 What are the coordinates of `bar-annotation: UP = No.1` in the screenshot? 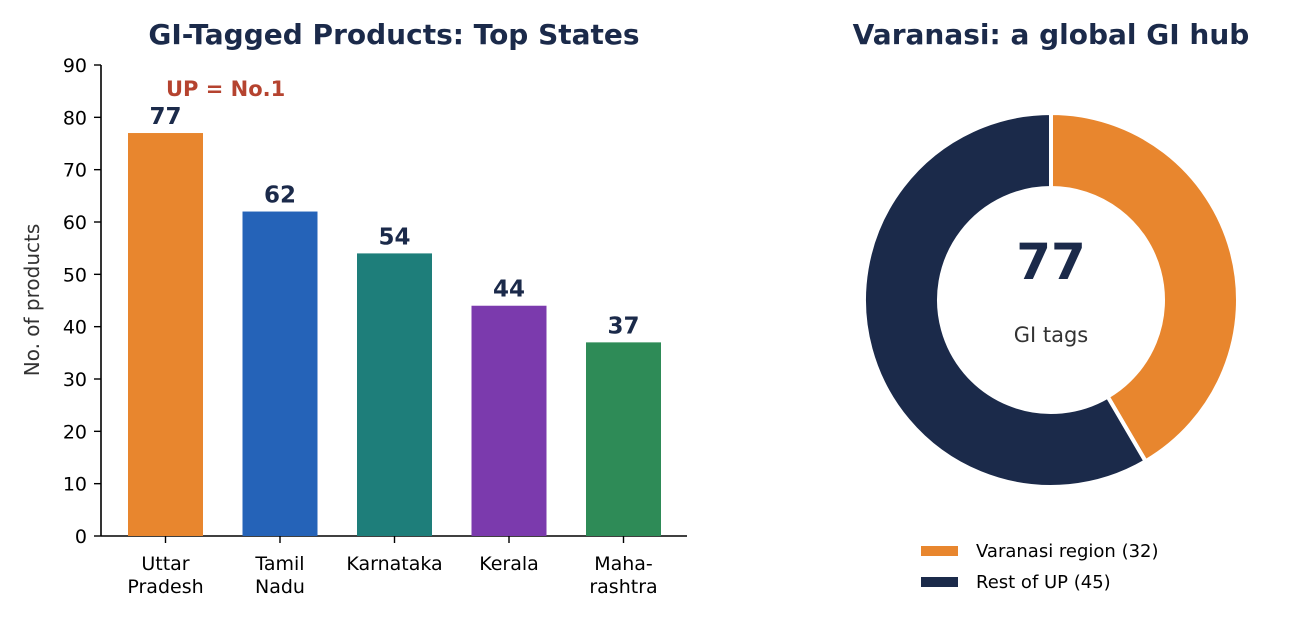 It's located at (225, 89).